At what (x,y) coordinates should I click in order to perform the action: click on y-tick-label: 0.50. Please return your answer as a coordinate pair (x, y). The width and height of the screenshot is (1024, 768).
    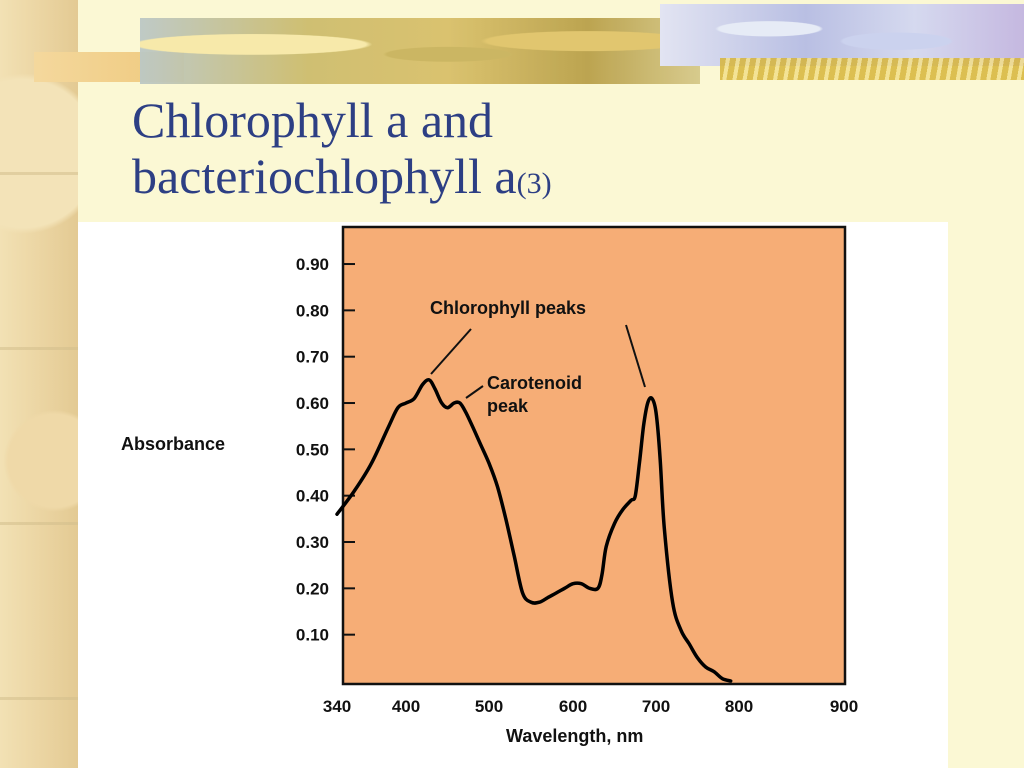
    Looking at the image, I should click on (312, 449).